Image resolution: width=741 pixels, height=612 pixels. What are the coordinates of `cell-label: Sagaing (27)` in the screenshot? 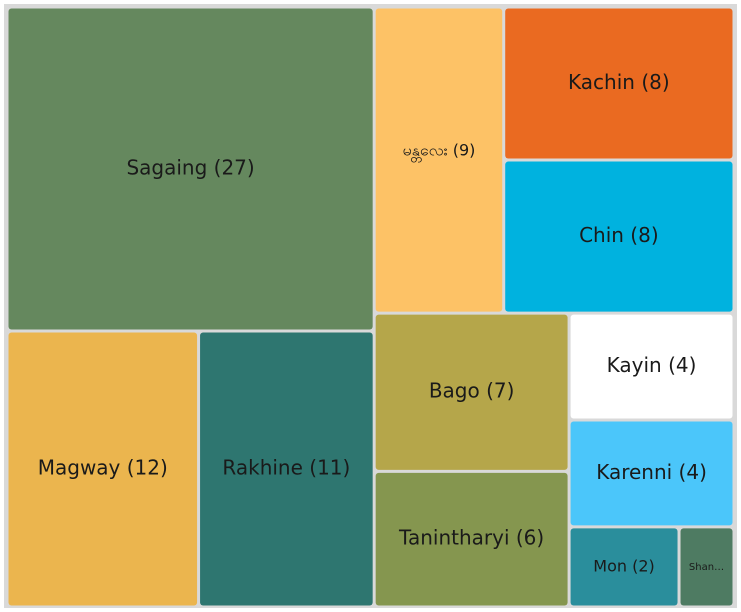 It's located at (190, 168).